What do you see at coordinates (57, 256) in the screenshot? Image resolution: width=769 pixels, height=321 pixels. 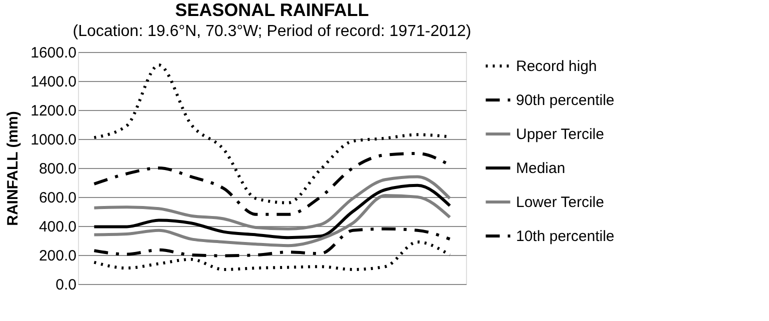 I see `y-tick-label: 200.0` at bounding box center [57, 256].